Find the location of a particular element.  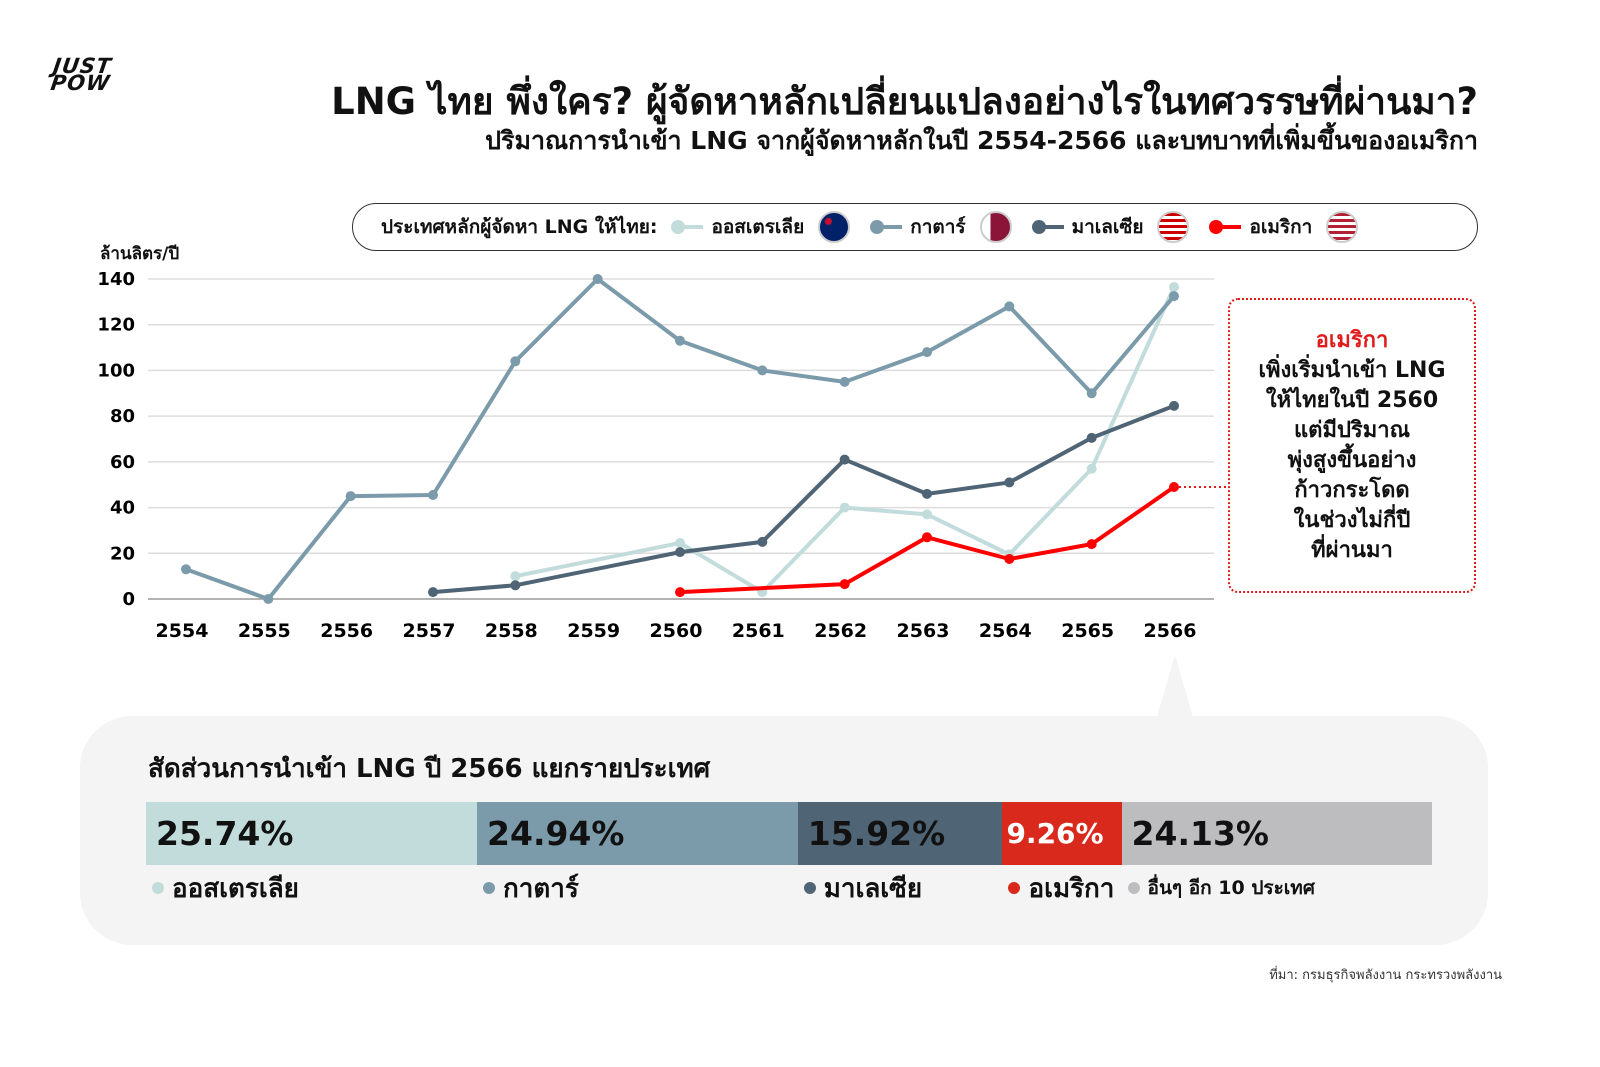

y-tick-label: 100 is located at coordinates (116, 370).